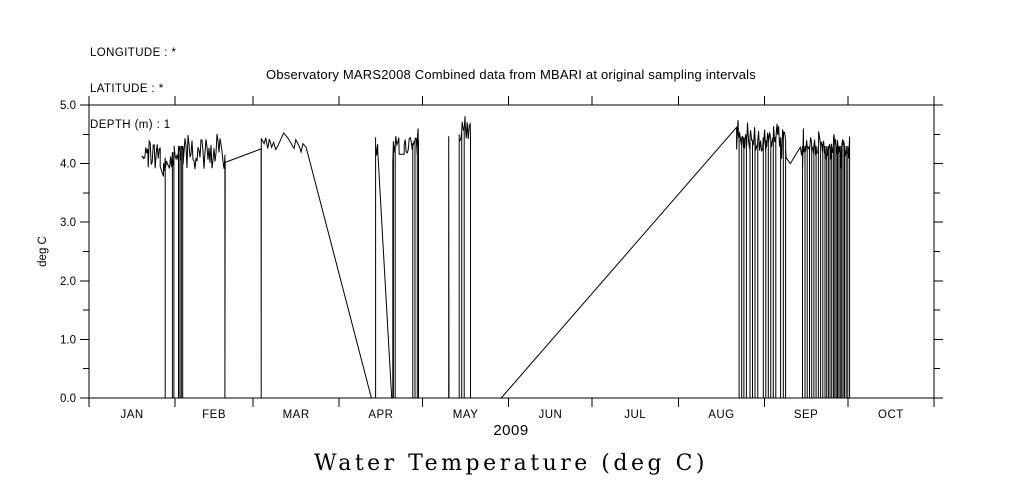 This screenshot has height=504, width=1009. I want to click on svg-text: AUG, so click(721, 415).